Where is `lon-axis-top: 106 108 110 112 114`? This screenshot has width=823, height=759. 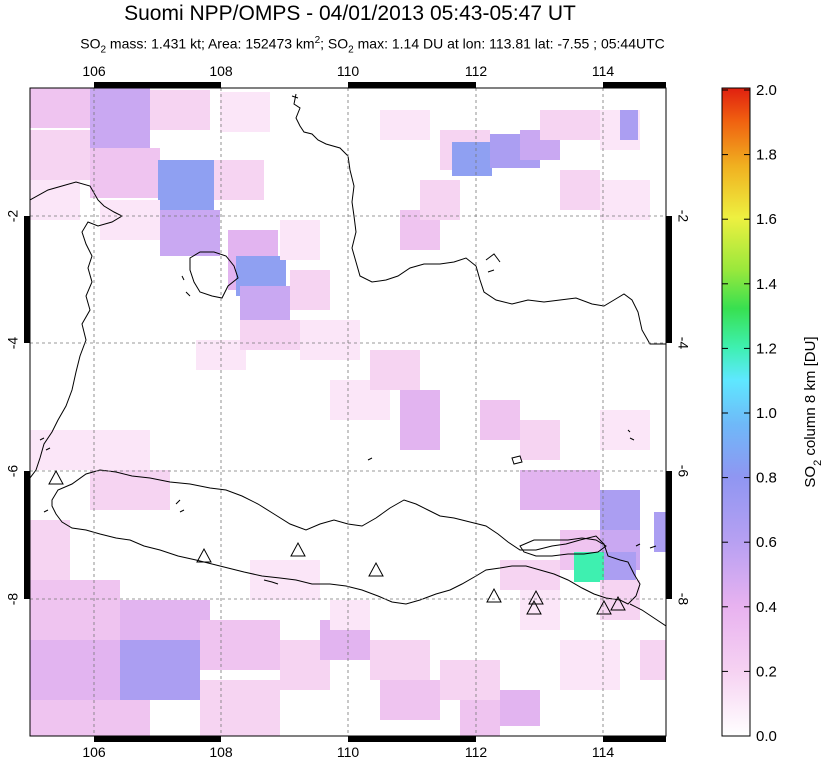
lon-axis-top: 106 108 110 112 114 is located at coordinates (348, 71).